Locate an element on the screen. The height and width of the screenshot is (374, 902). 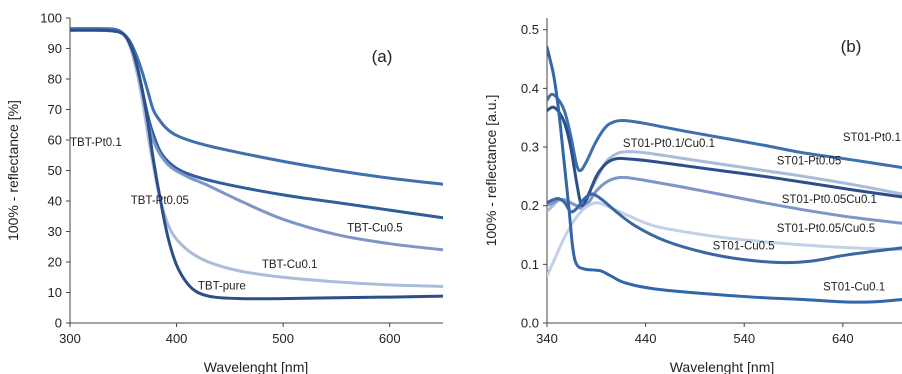
series-label-0: ST01-Pt0.1 is located at coordinates (872, 138).